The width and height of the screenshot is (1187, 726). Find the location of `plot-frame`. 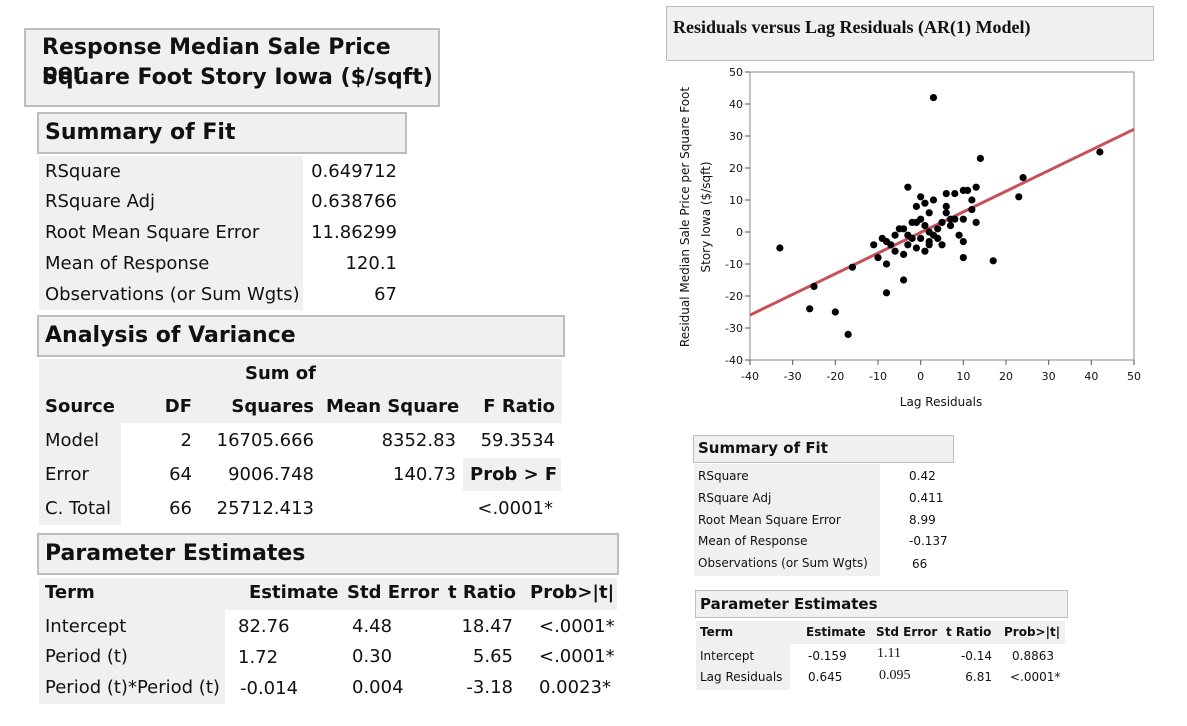

plot-frame is located at coordinates (942, 216).